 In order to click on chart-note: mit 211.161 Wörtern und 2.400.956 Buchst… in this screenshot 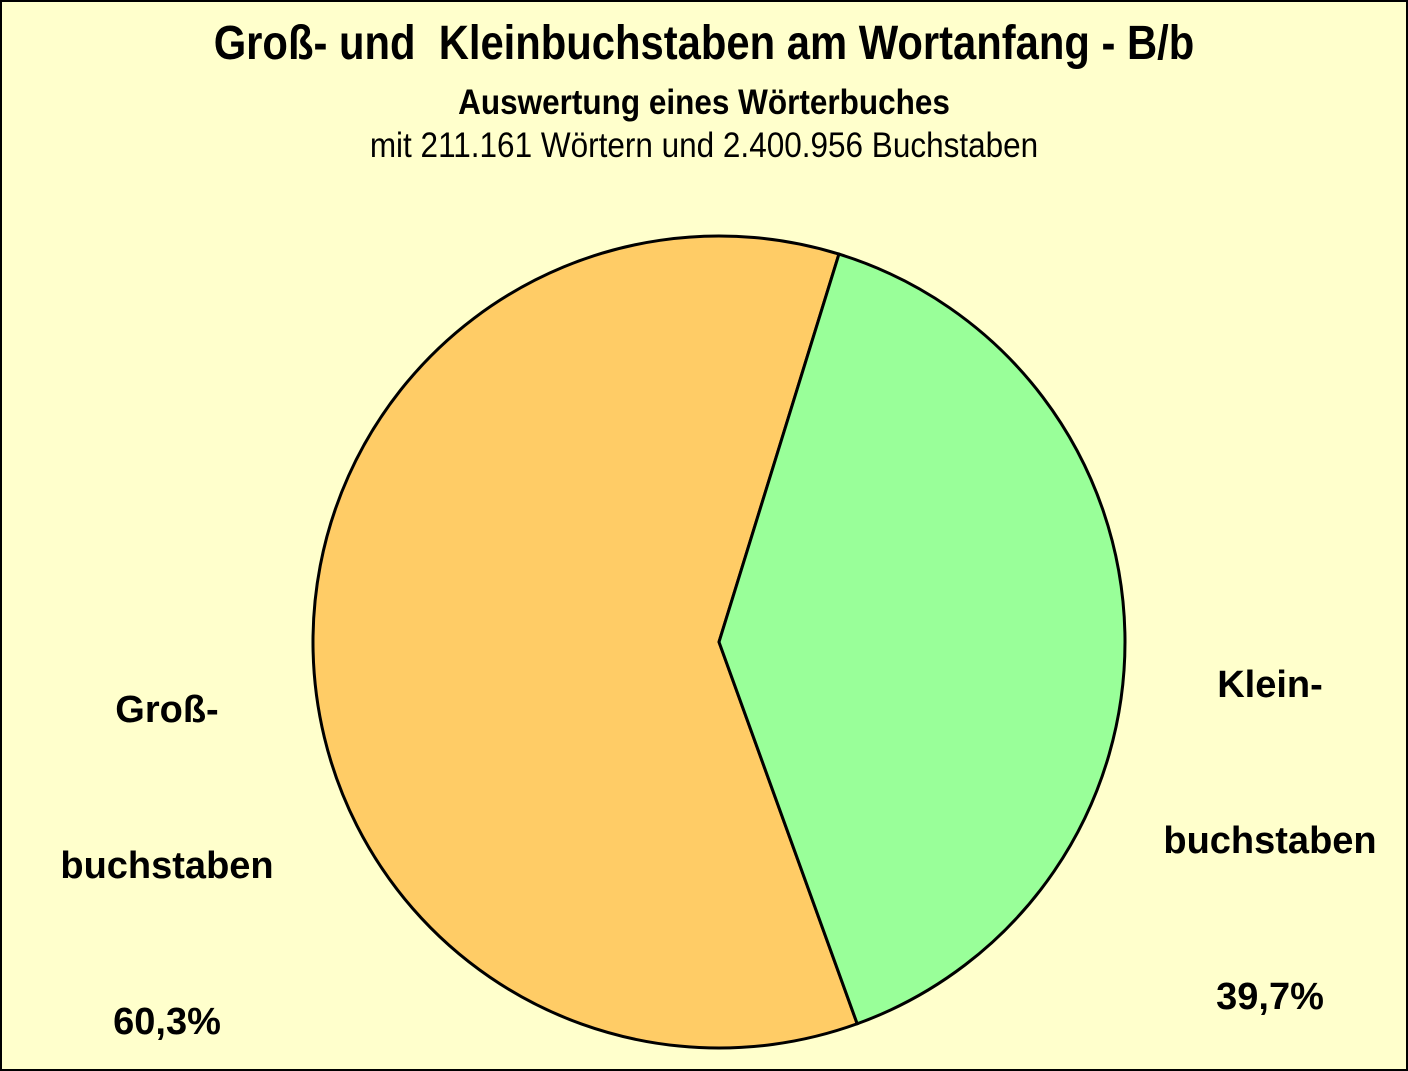, I will do `click(704, 145)`.